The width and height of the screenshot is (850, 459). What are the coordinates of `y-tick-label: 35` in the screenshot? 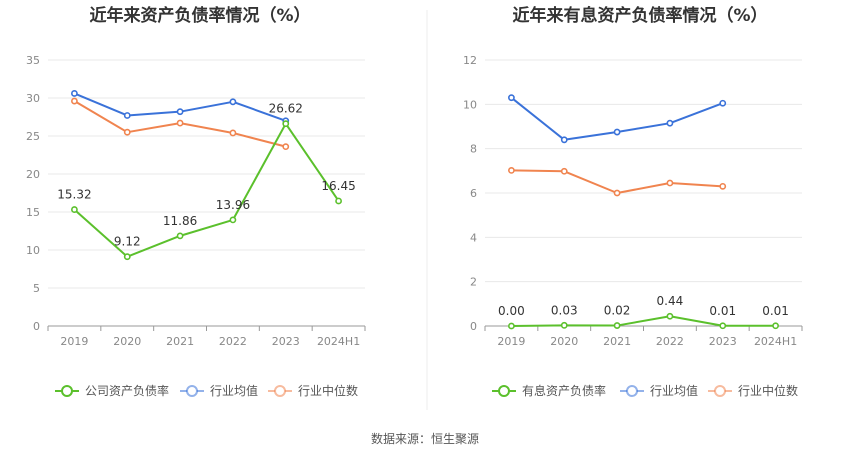 It's located at (33, 60).